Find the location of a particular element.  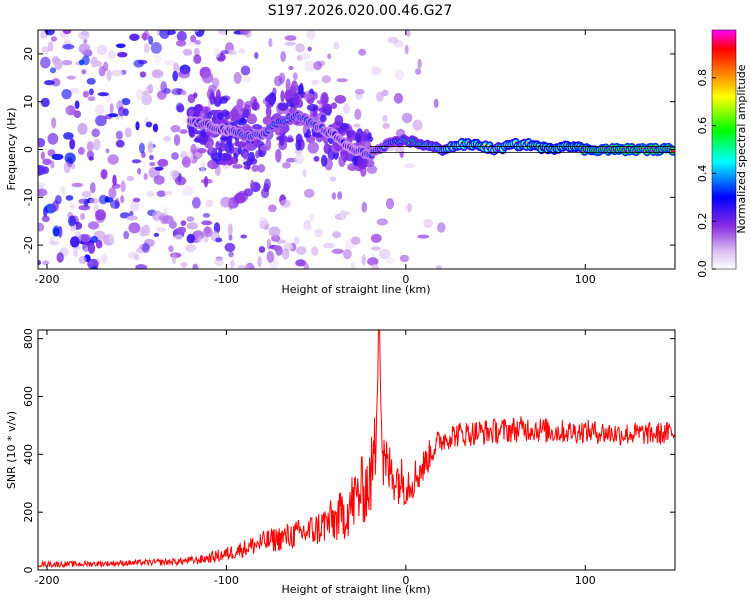

spectrogram-ytick-label: 0 is located at coordinates (28, 149).